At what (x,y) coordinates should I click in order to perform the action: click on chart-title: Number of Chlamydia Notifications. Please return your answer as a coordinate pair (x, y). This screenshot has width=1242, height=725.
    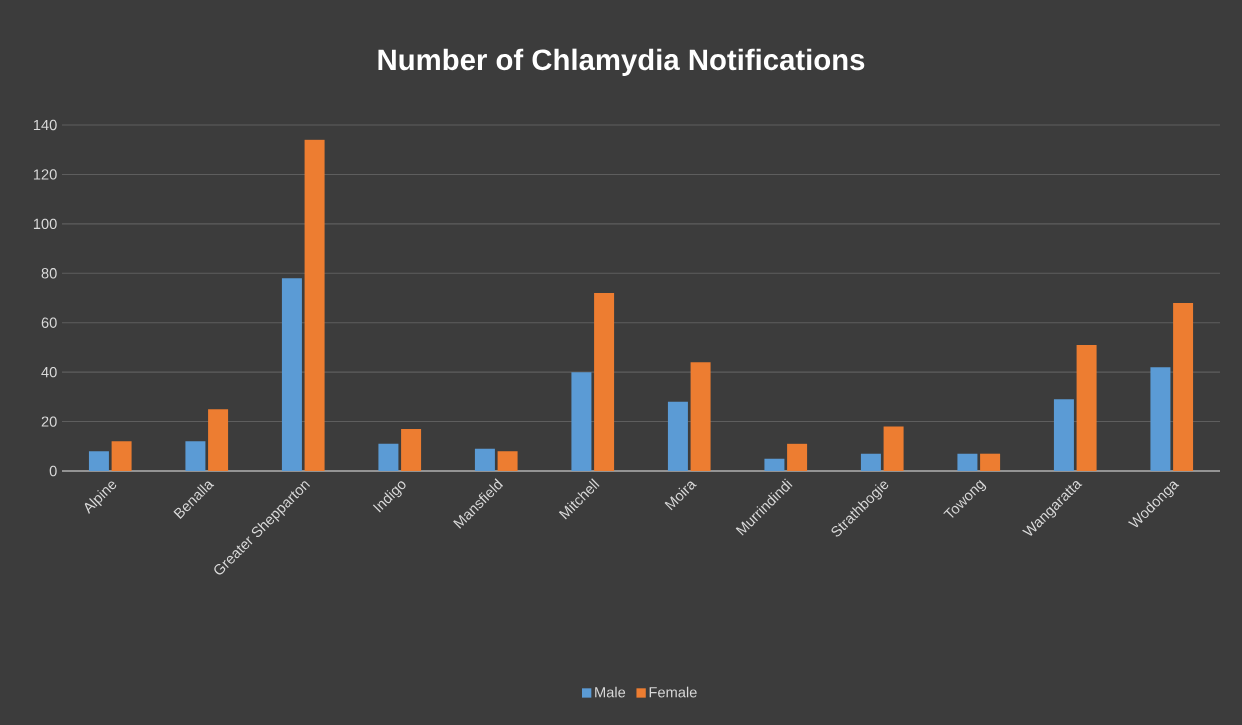
    Looking at the image, I should click on (621, 62).